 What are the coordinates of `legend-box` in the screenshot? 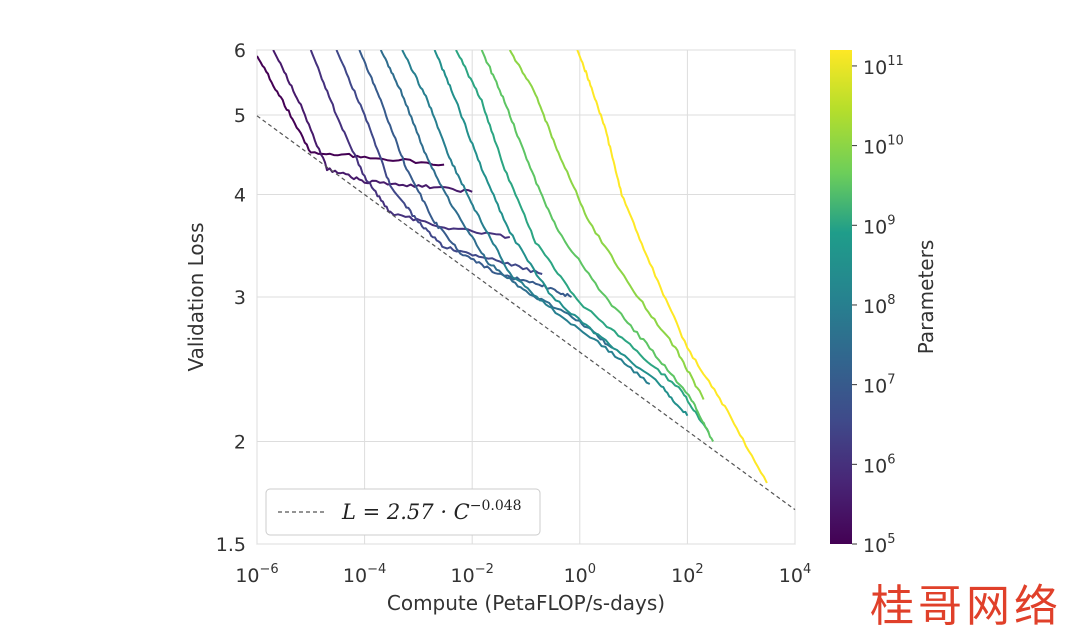 It's located at (403, 512).